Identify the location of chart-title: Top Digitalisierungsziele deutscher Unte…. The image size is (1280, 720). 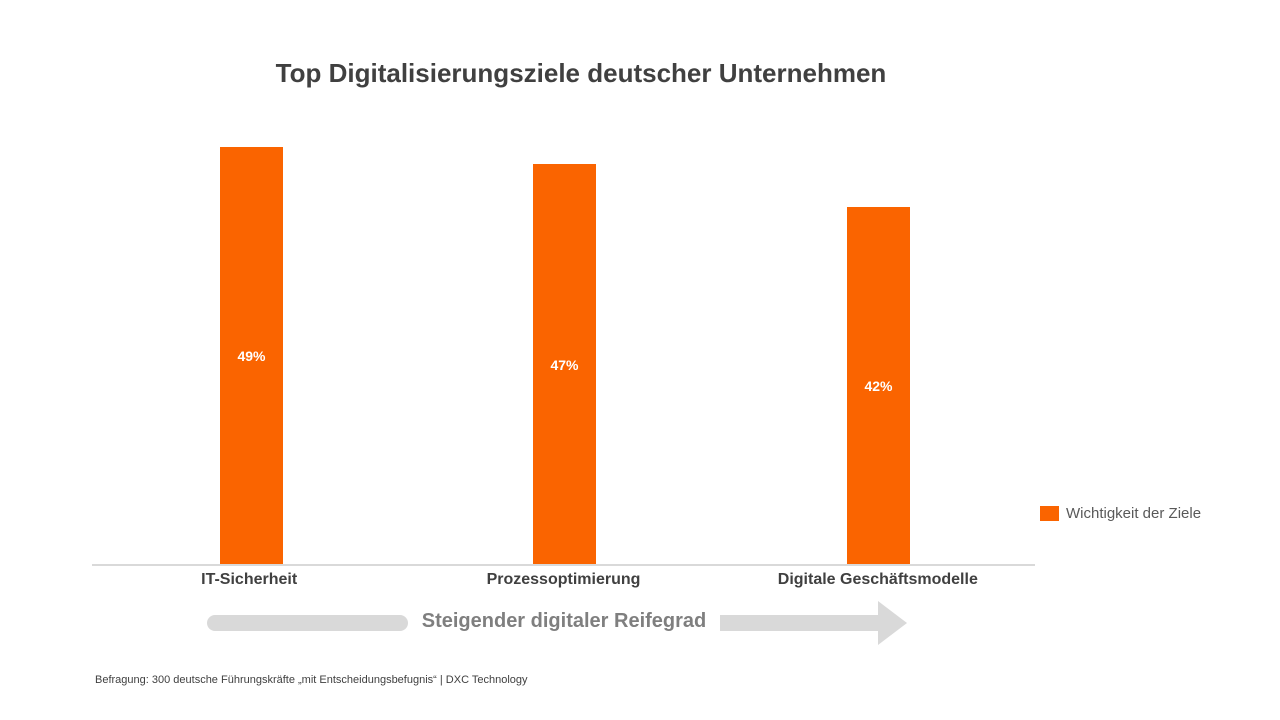
(581, 73).